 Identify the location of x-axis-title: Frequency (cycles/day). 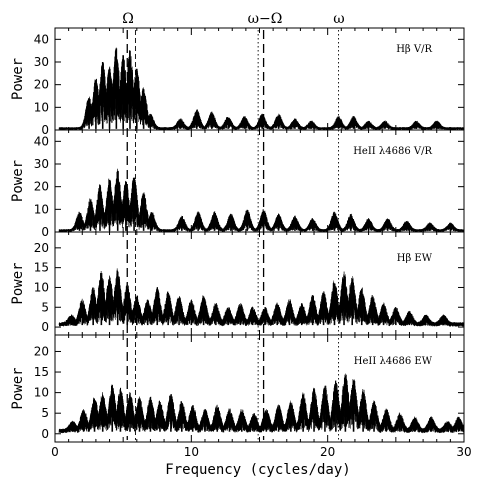
(257, 470).